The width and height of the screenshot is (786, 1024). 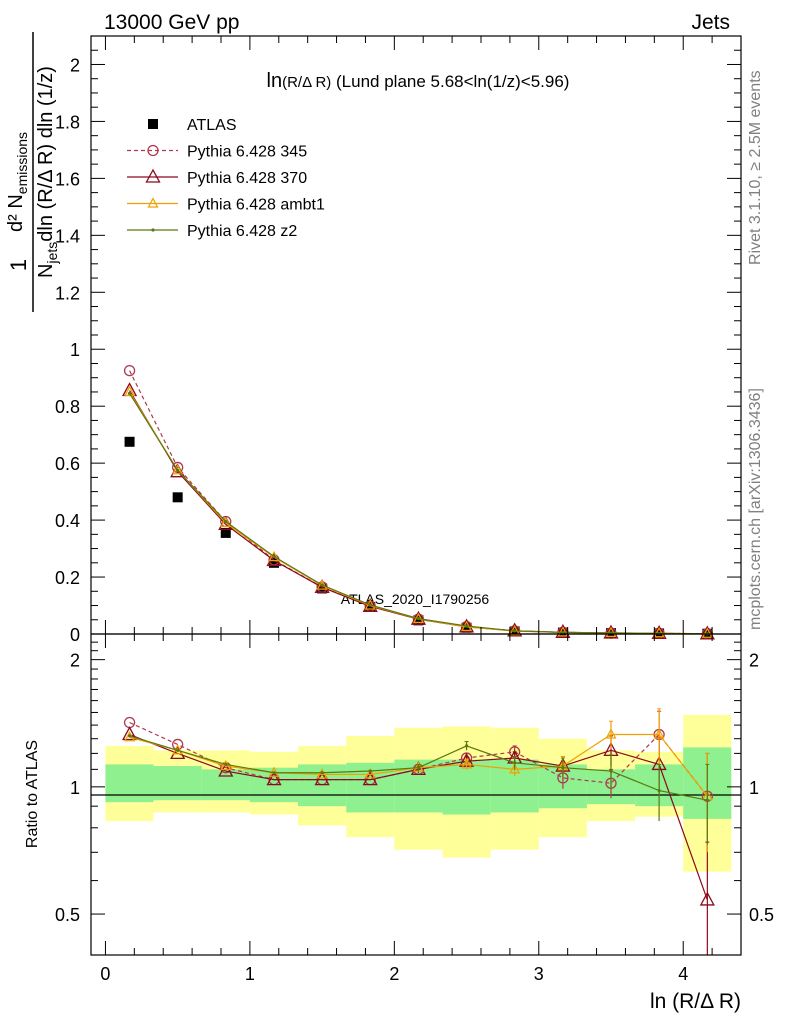 I want to click on legend-entry-z2: Pythia 6.428 z2, so click(x=212, y=231).